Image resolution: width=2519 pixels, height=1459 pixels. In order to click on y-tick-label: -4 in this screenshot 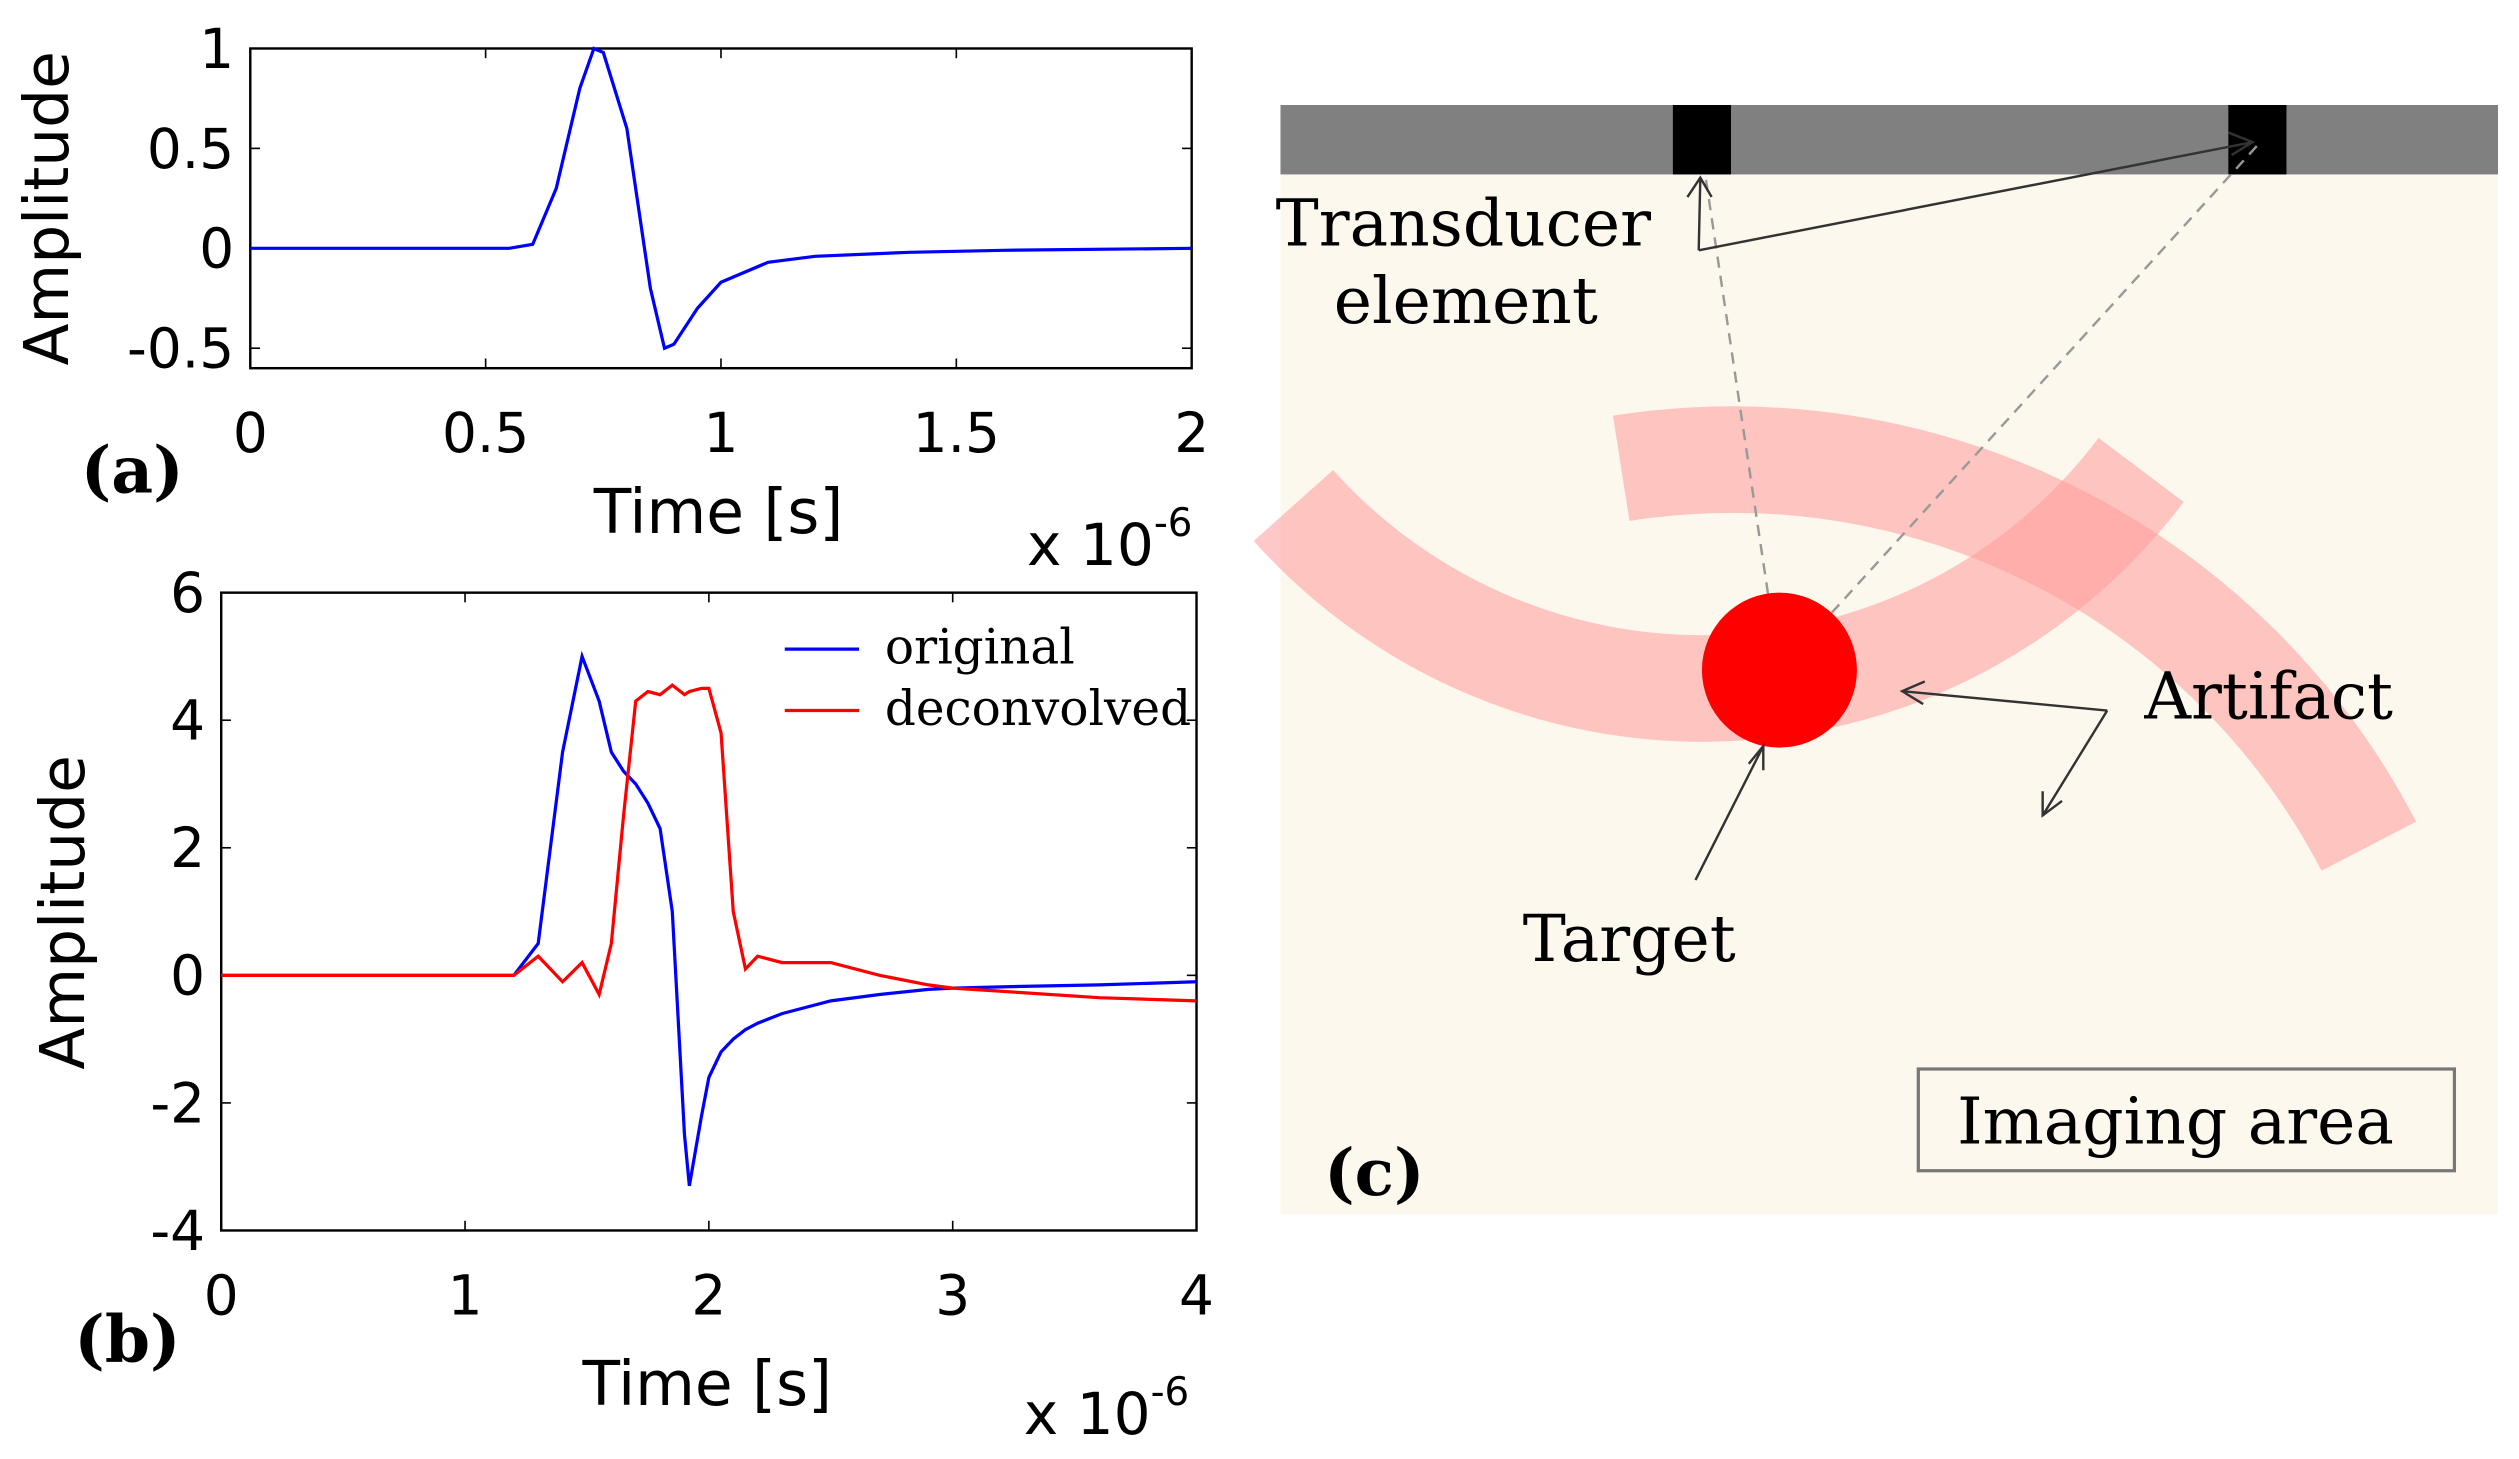, I will do `click(177, 1231)`.